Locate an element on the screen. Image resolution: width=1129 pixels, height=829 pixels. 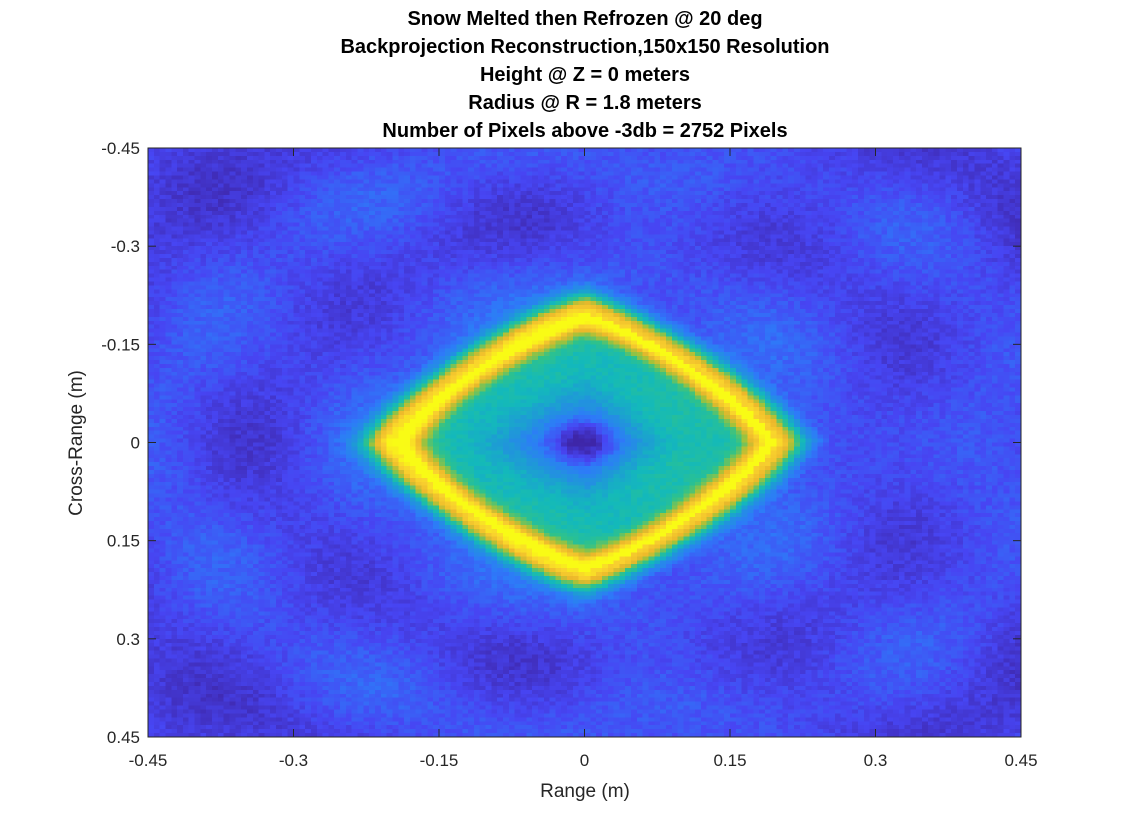
x-tick-label: -0.3 is located at coordinates (293, 760).